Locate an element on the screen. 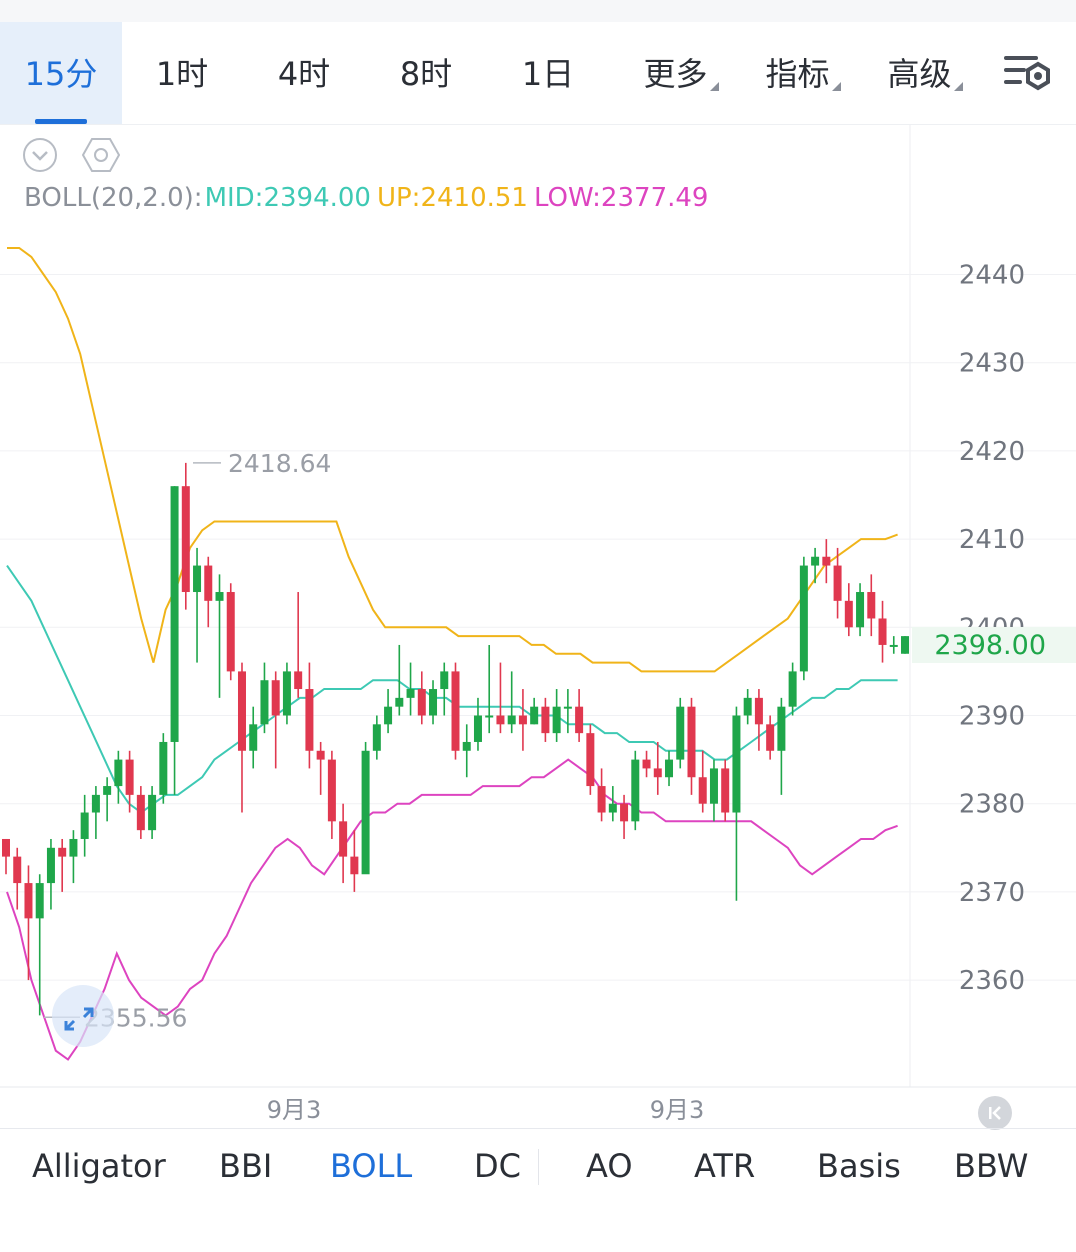  legend-up: UP:2410.51 is located at coordinates (452, 198).